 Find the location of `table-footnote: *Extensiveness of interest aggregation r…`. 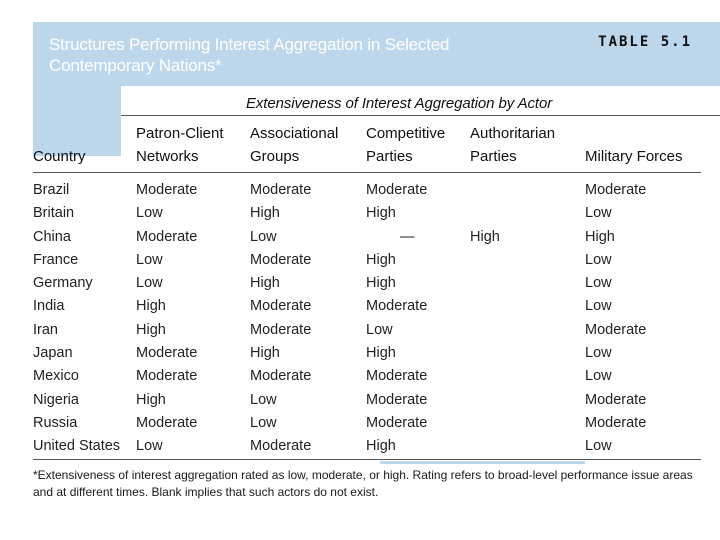

table-footnote: *Extensiveness of interest aggregation r… is located at coordinates (368, 484).